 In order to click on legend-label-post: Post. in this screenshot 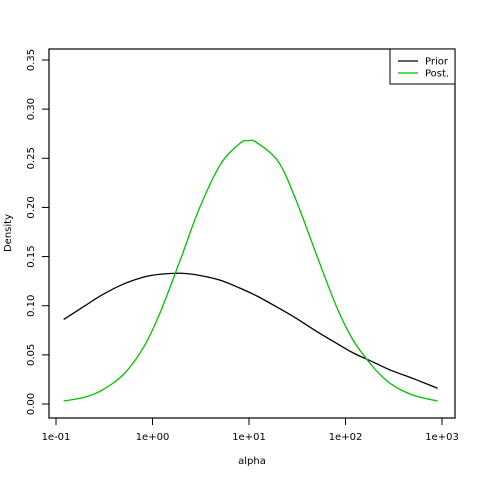, I will do `click(437, 74)`.